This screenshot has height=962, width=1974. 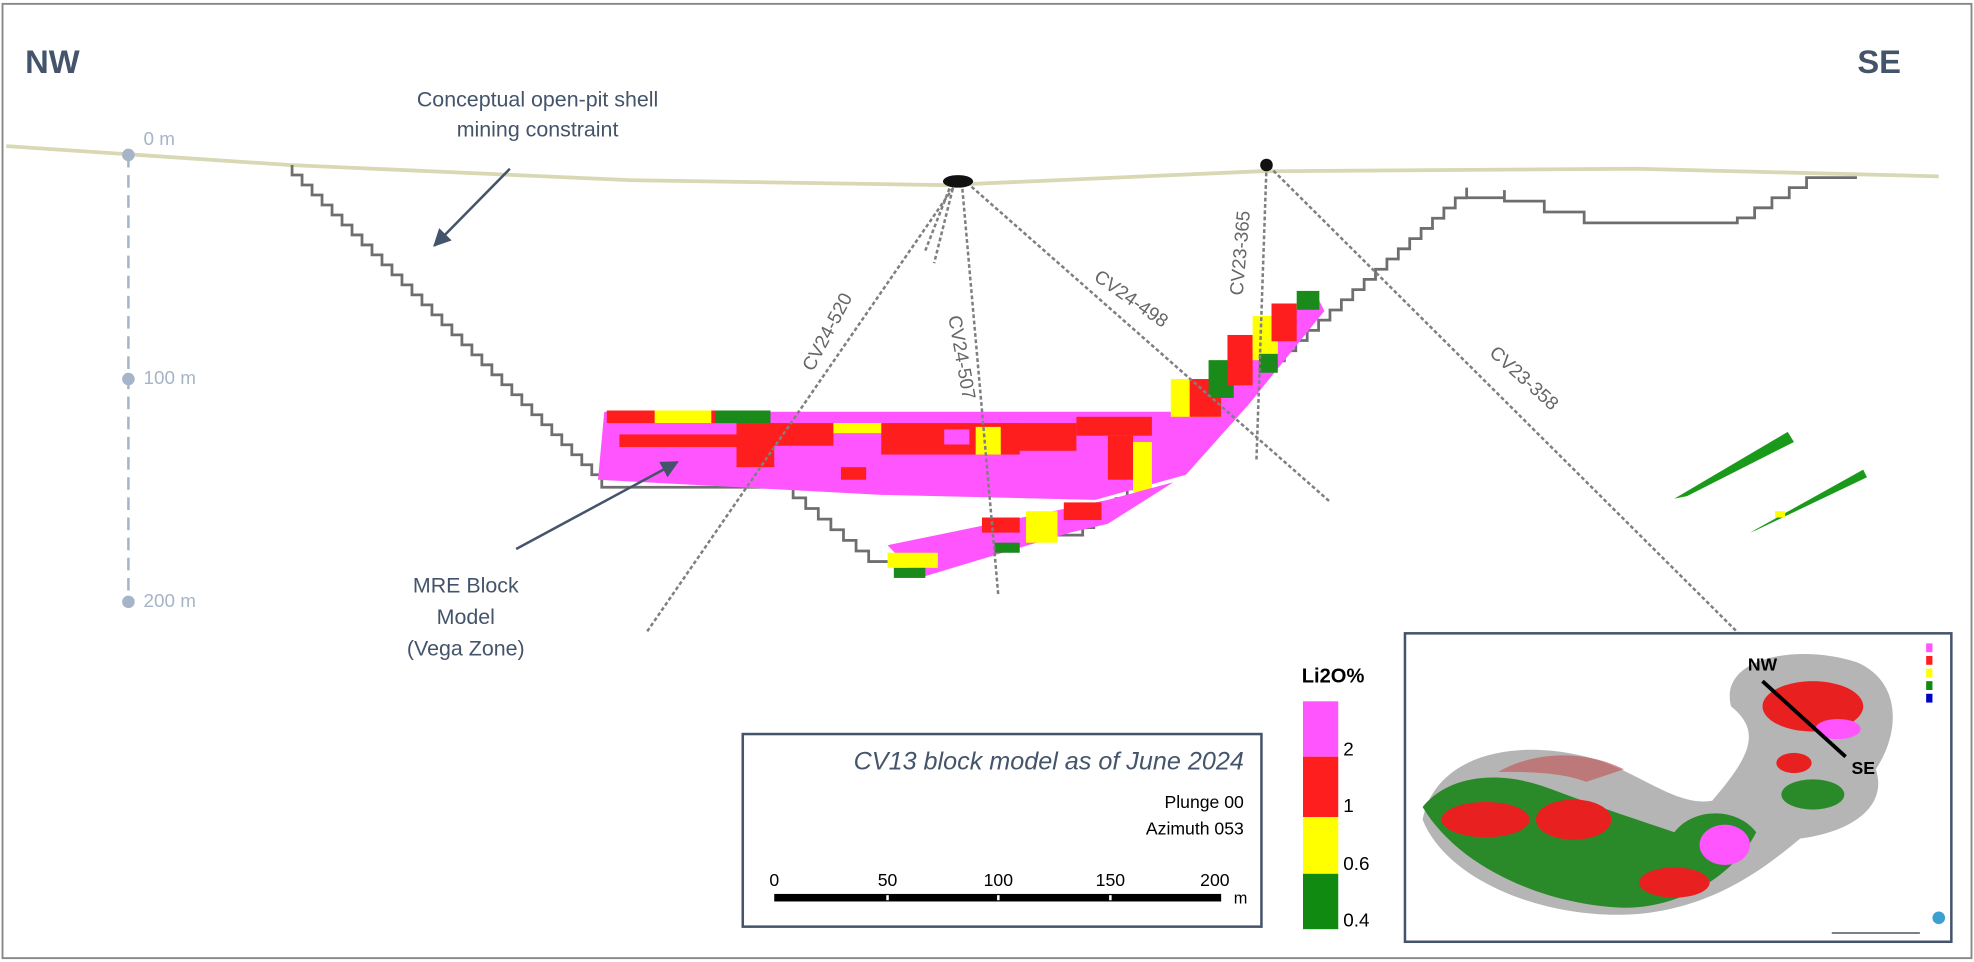 What do you see at coordinates (1215, 880) in the screenshot?
I see `scale-label: 200` at bounding box center [1215, 880].